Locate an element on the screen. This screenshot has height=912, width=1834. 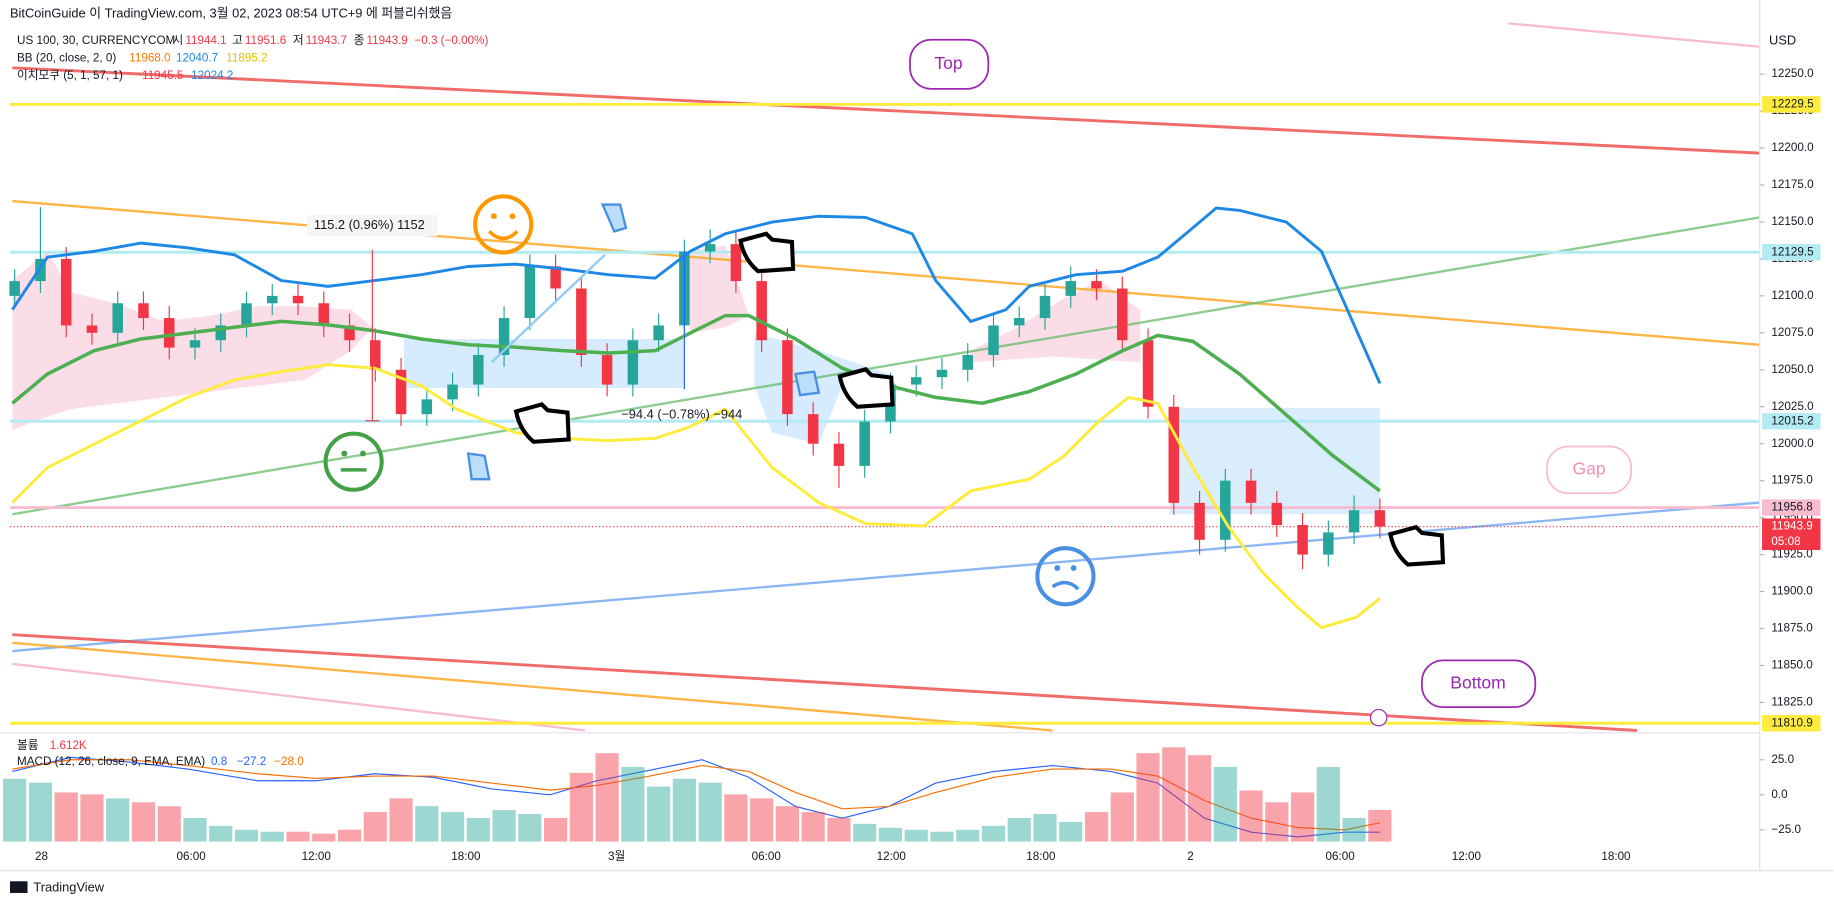
trendline is located at coordinates (299, 697).